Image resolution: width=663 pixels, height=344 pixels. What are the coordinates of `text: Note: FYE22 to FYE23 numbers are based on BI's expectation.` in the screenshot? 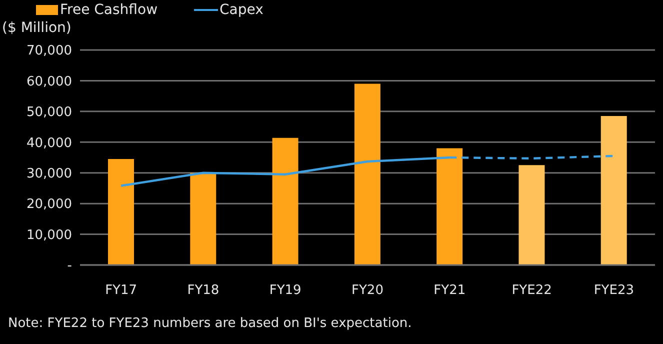 It's located at (210, 323).